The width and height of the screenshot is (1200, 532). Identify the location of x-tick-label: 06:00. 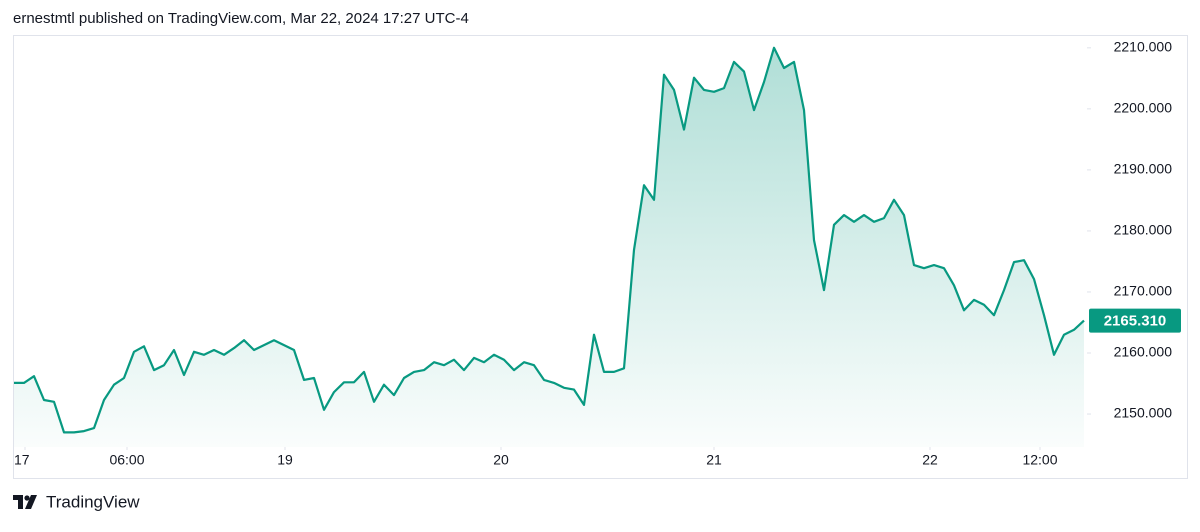
(126, 460).